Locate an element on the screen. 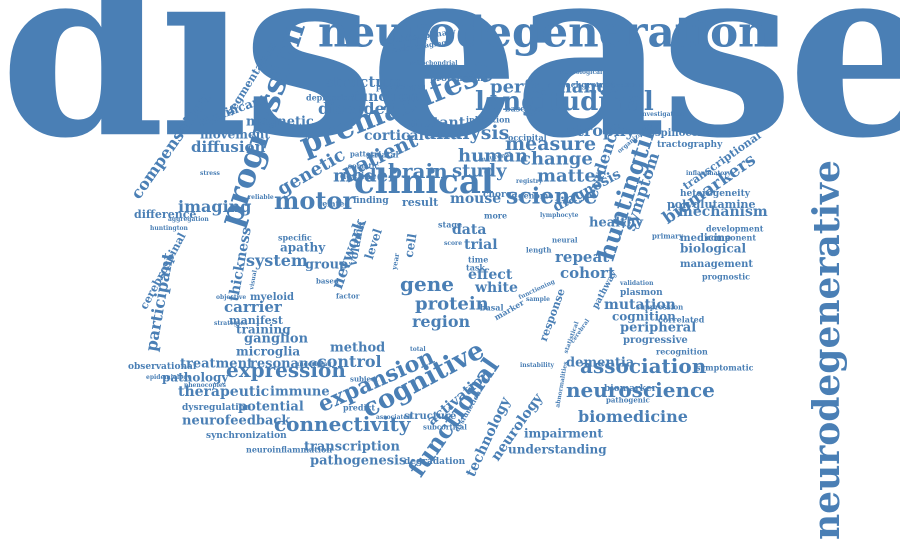 The height and width of the screenshot is (546, 900). word-specific: specific is located at coordinates (295, 237).